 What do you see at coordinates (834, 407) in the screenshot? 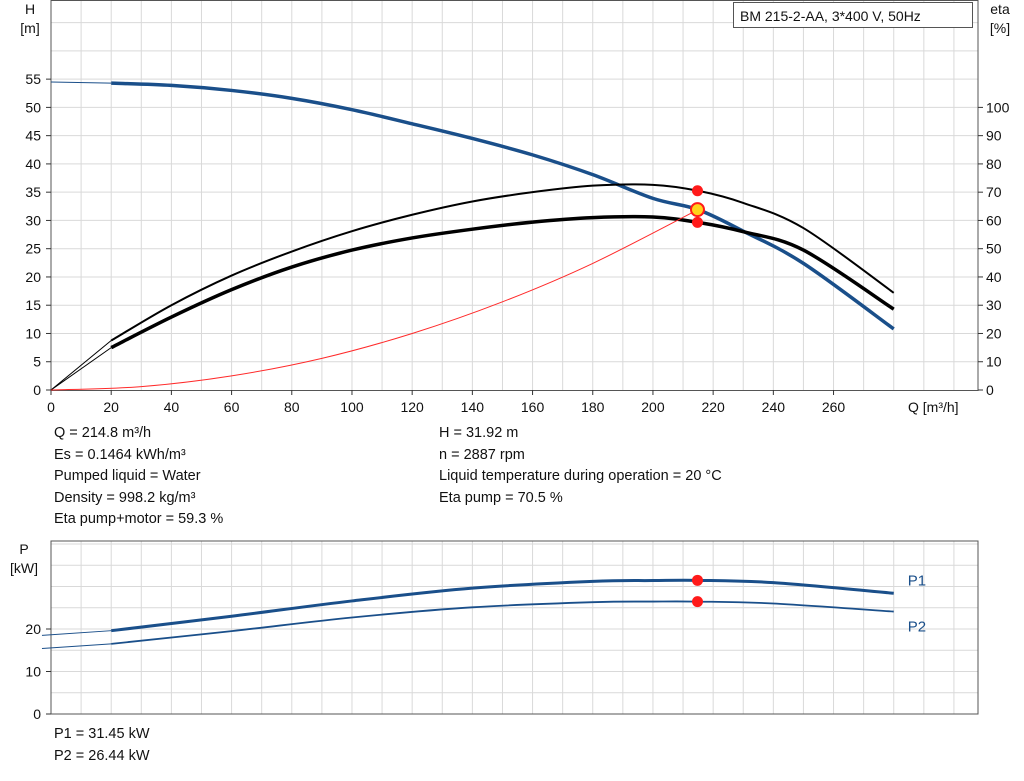
I see `x-tick-label: 260` at bounding box center [834, 407].